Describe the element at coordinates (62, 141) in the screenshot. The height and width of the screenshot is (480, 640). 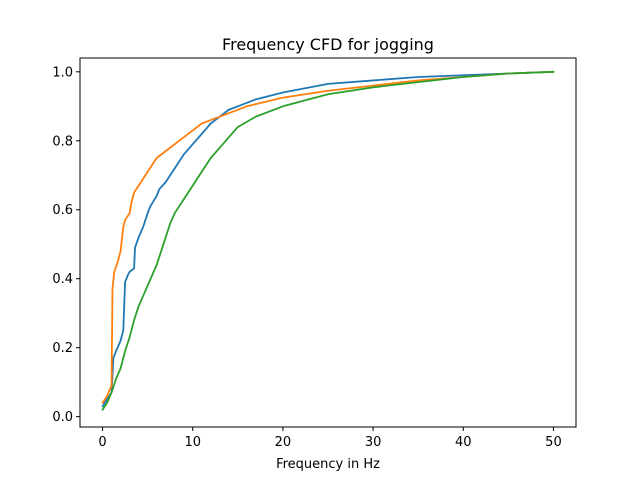
I see `y-tick-label: 0.8` at that location.